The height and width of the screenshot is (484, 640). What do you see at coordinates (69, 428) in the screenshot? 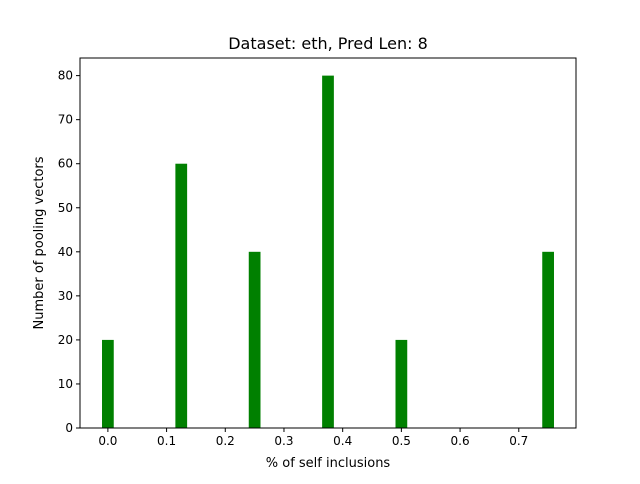
I see `y-tick-label: 0` at bounding box center [69, 428].